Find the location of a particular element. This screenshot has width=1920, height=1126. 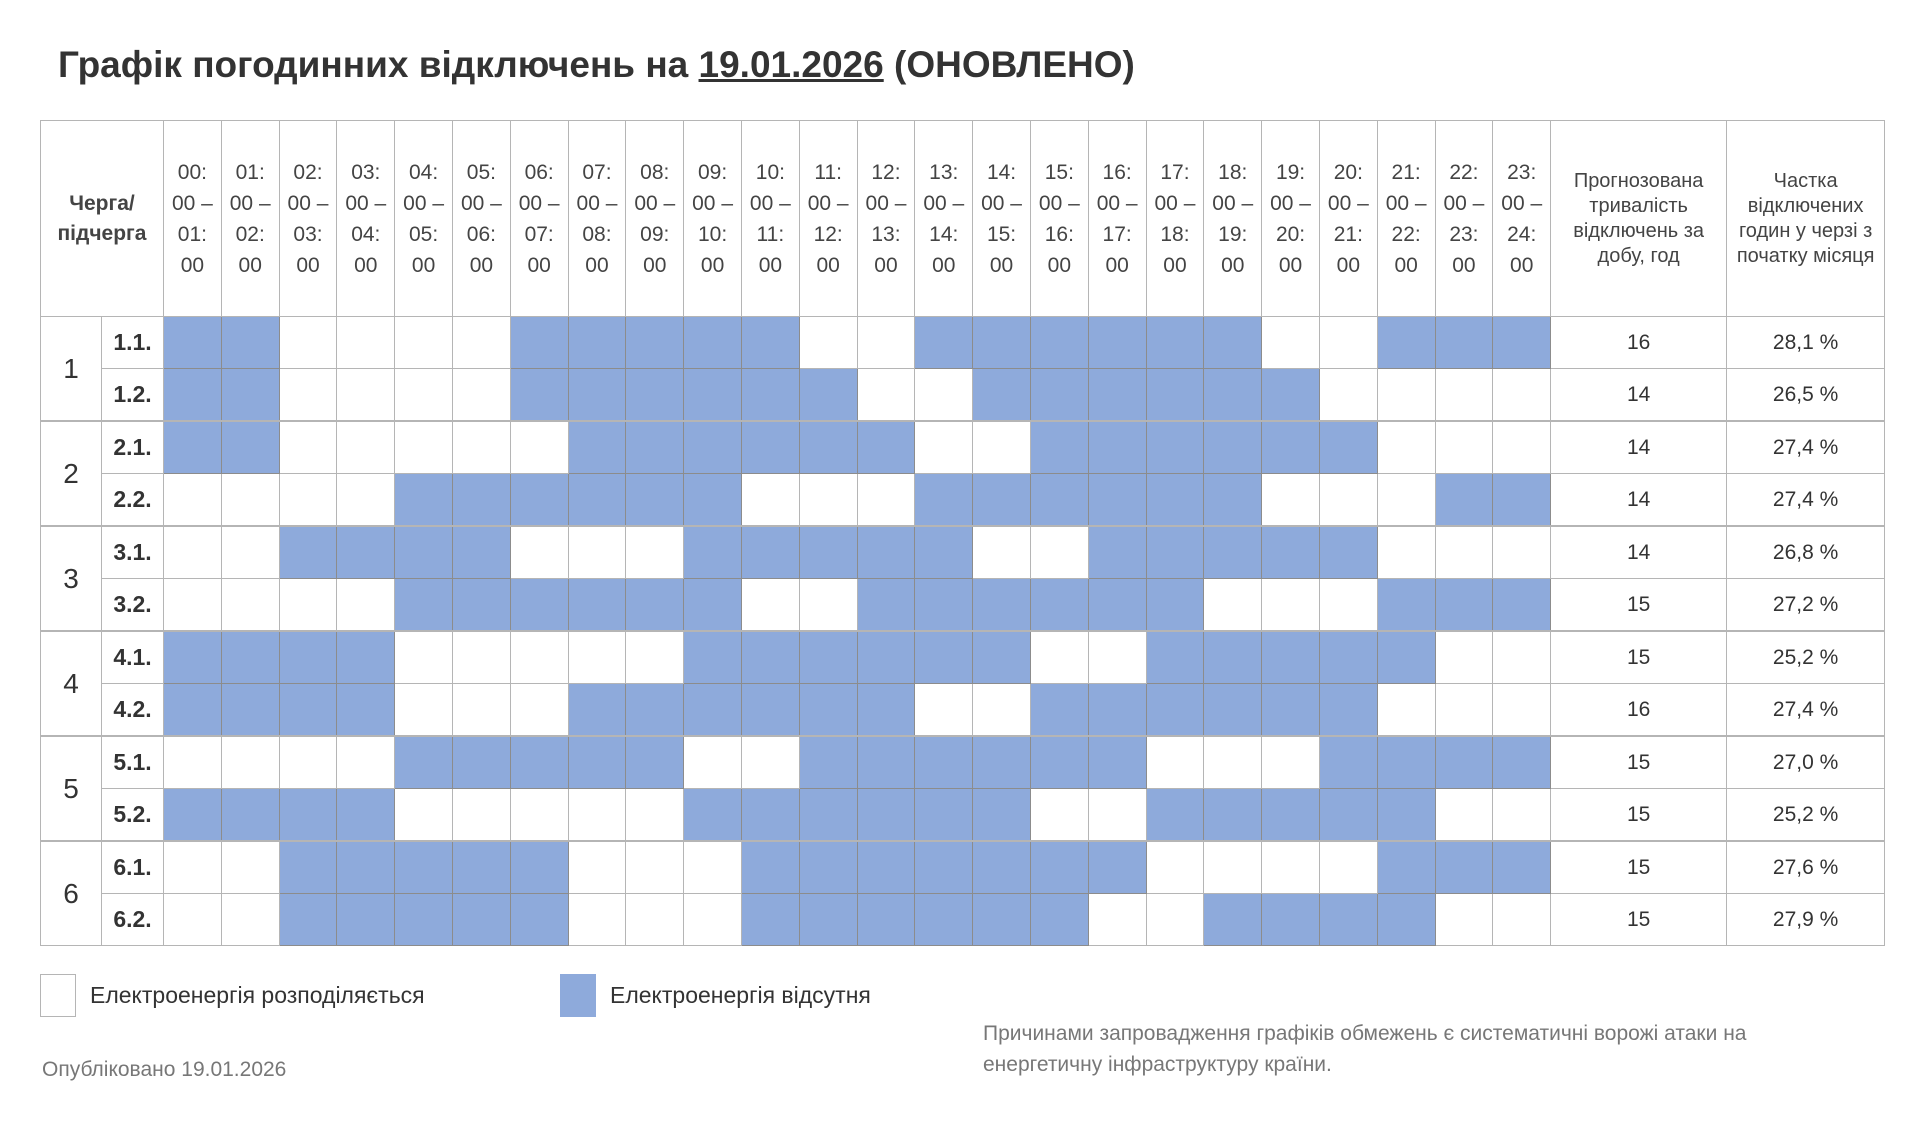

table-row: 6 6.1. 15 27,6 % is located at coordinates (963, 893).